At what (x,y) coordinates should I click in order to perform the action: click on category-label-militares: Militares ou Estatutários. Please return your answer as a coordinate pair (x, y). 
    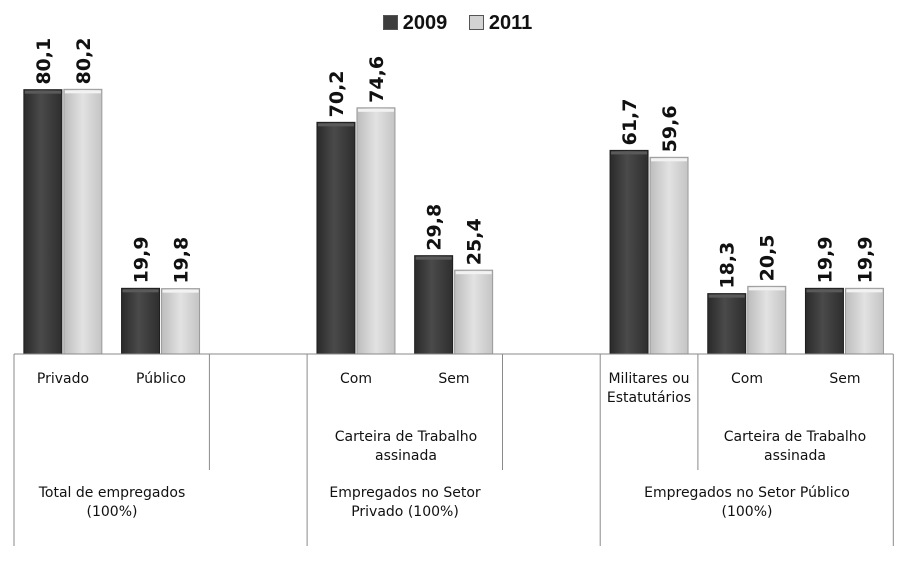
    Looking at the image, I should click on (649, 388).